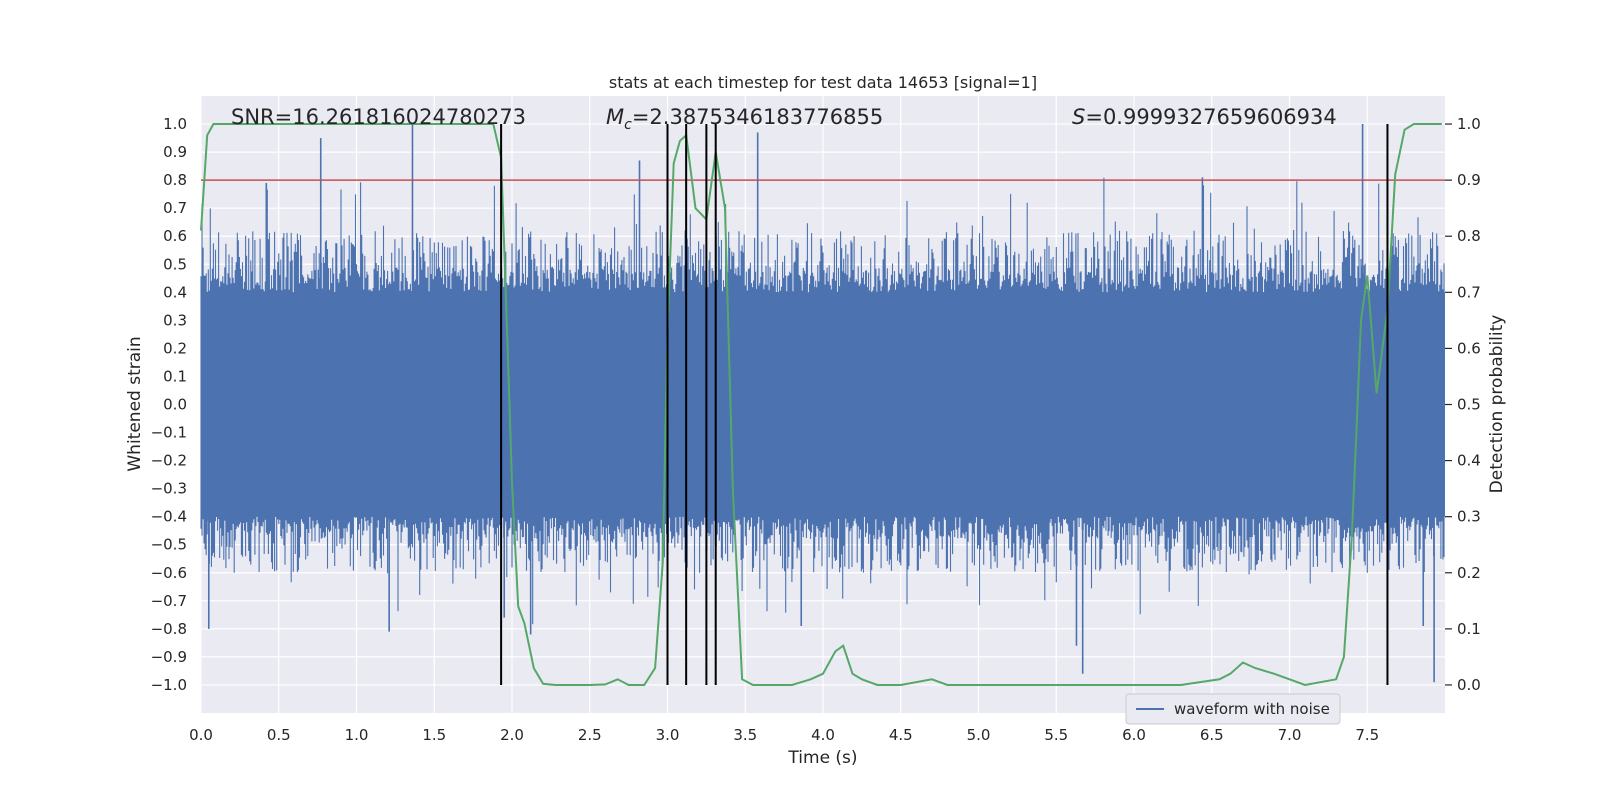 This screenshot has width=1600, height=800. What do you see at coordinates (357, 735) in the screenshot?
I see `x-tick-label: 1.0` at bounding box center [357, 735].